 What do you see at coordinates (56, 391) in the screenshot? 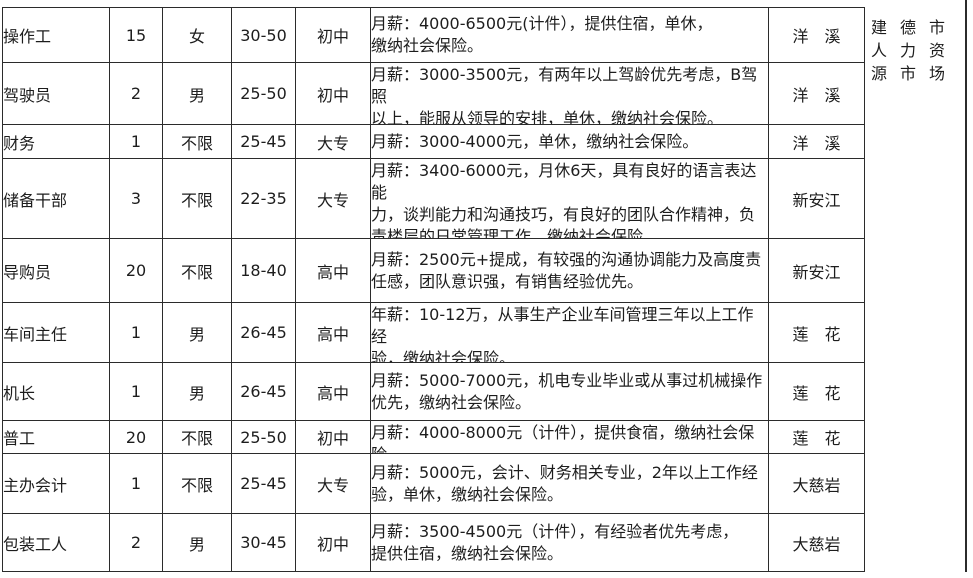
I see `job-title-cell: 机长` at bounding box center [56, 391].